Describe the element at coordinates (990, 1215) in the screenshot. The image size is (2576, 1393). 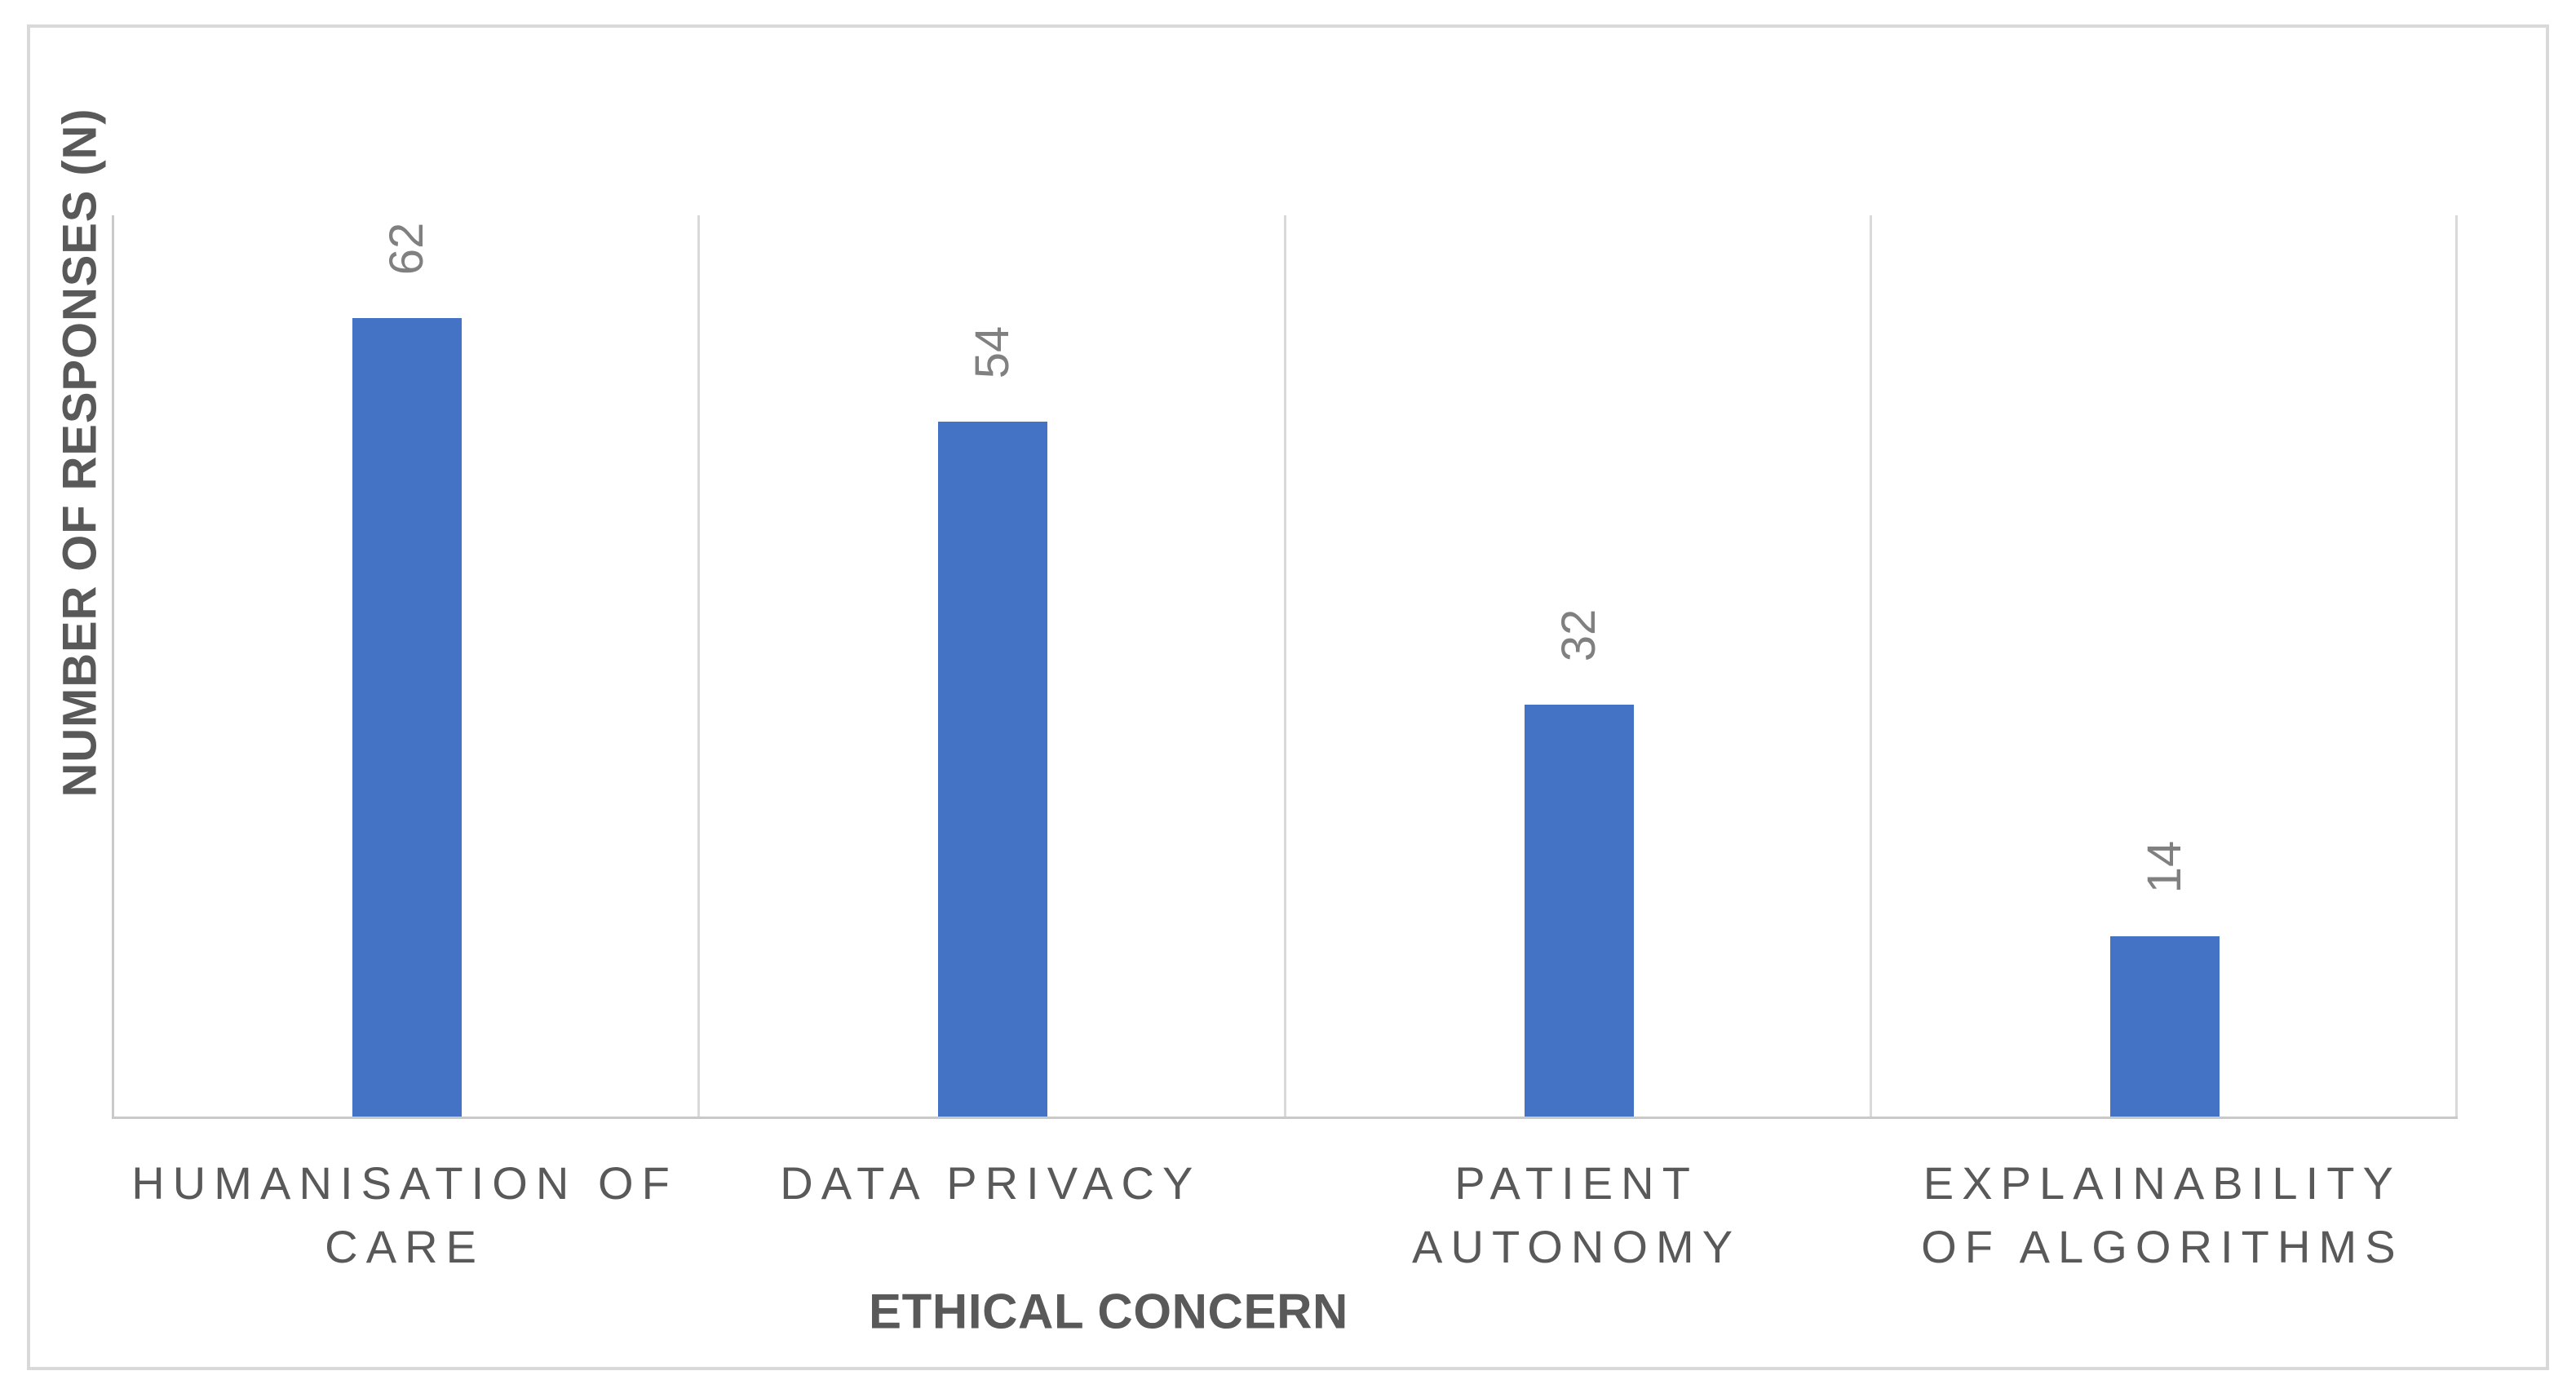
I see `category-label-slot: DATA PRIVACY` at that location.